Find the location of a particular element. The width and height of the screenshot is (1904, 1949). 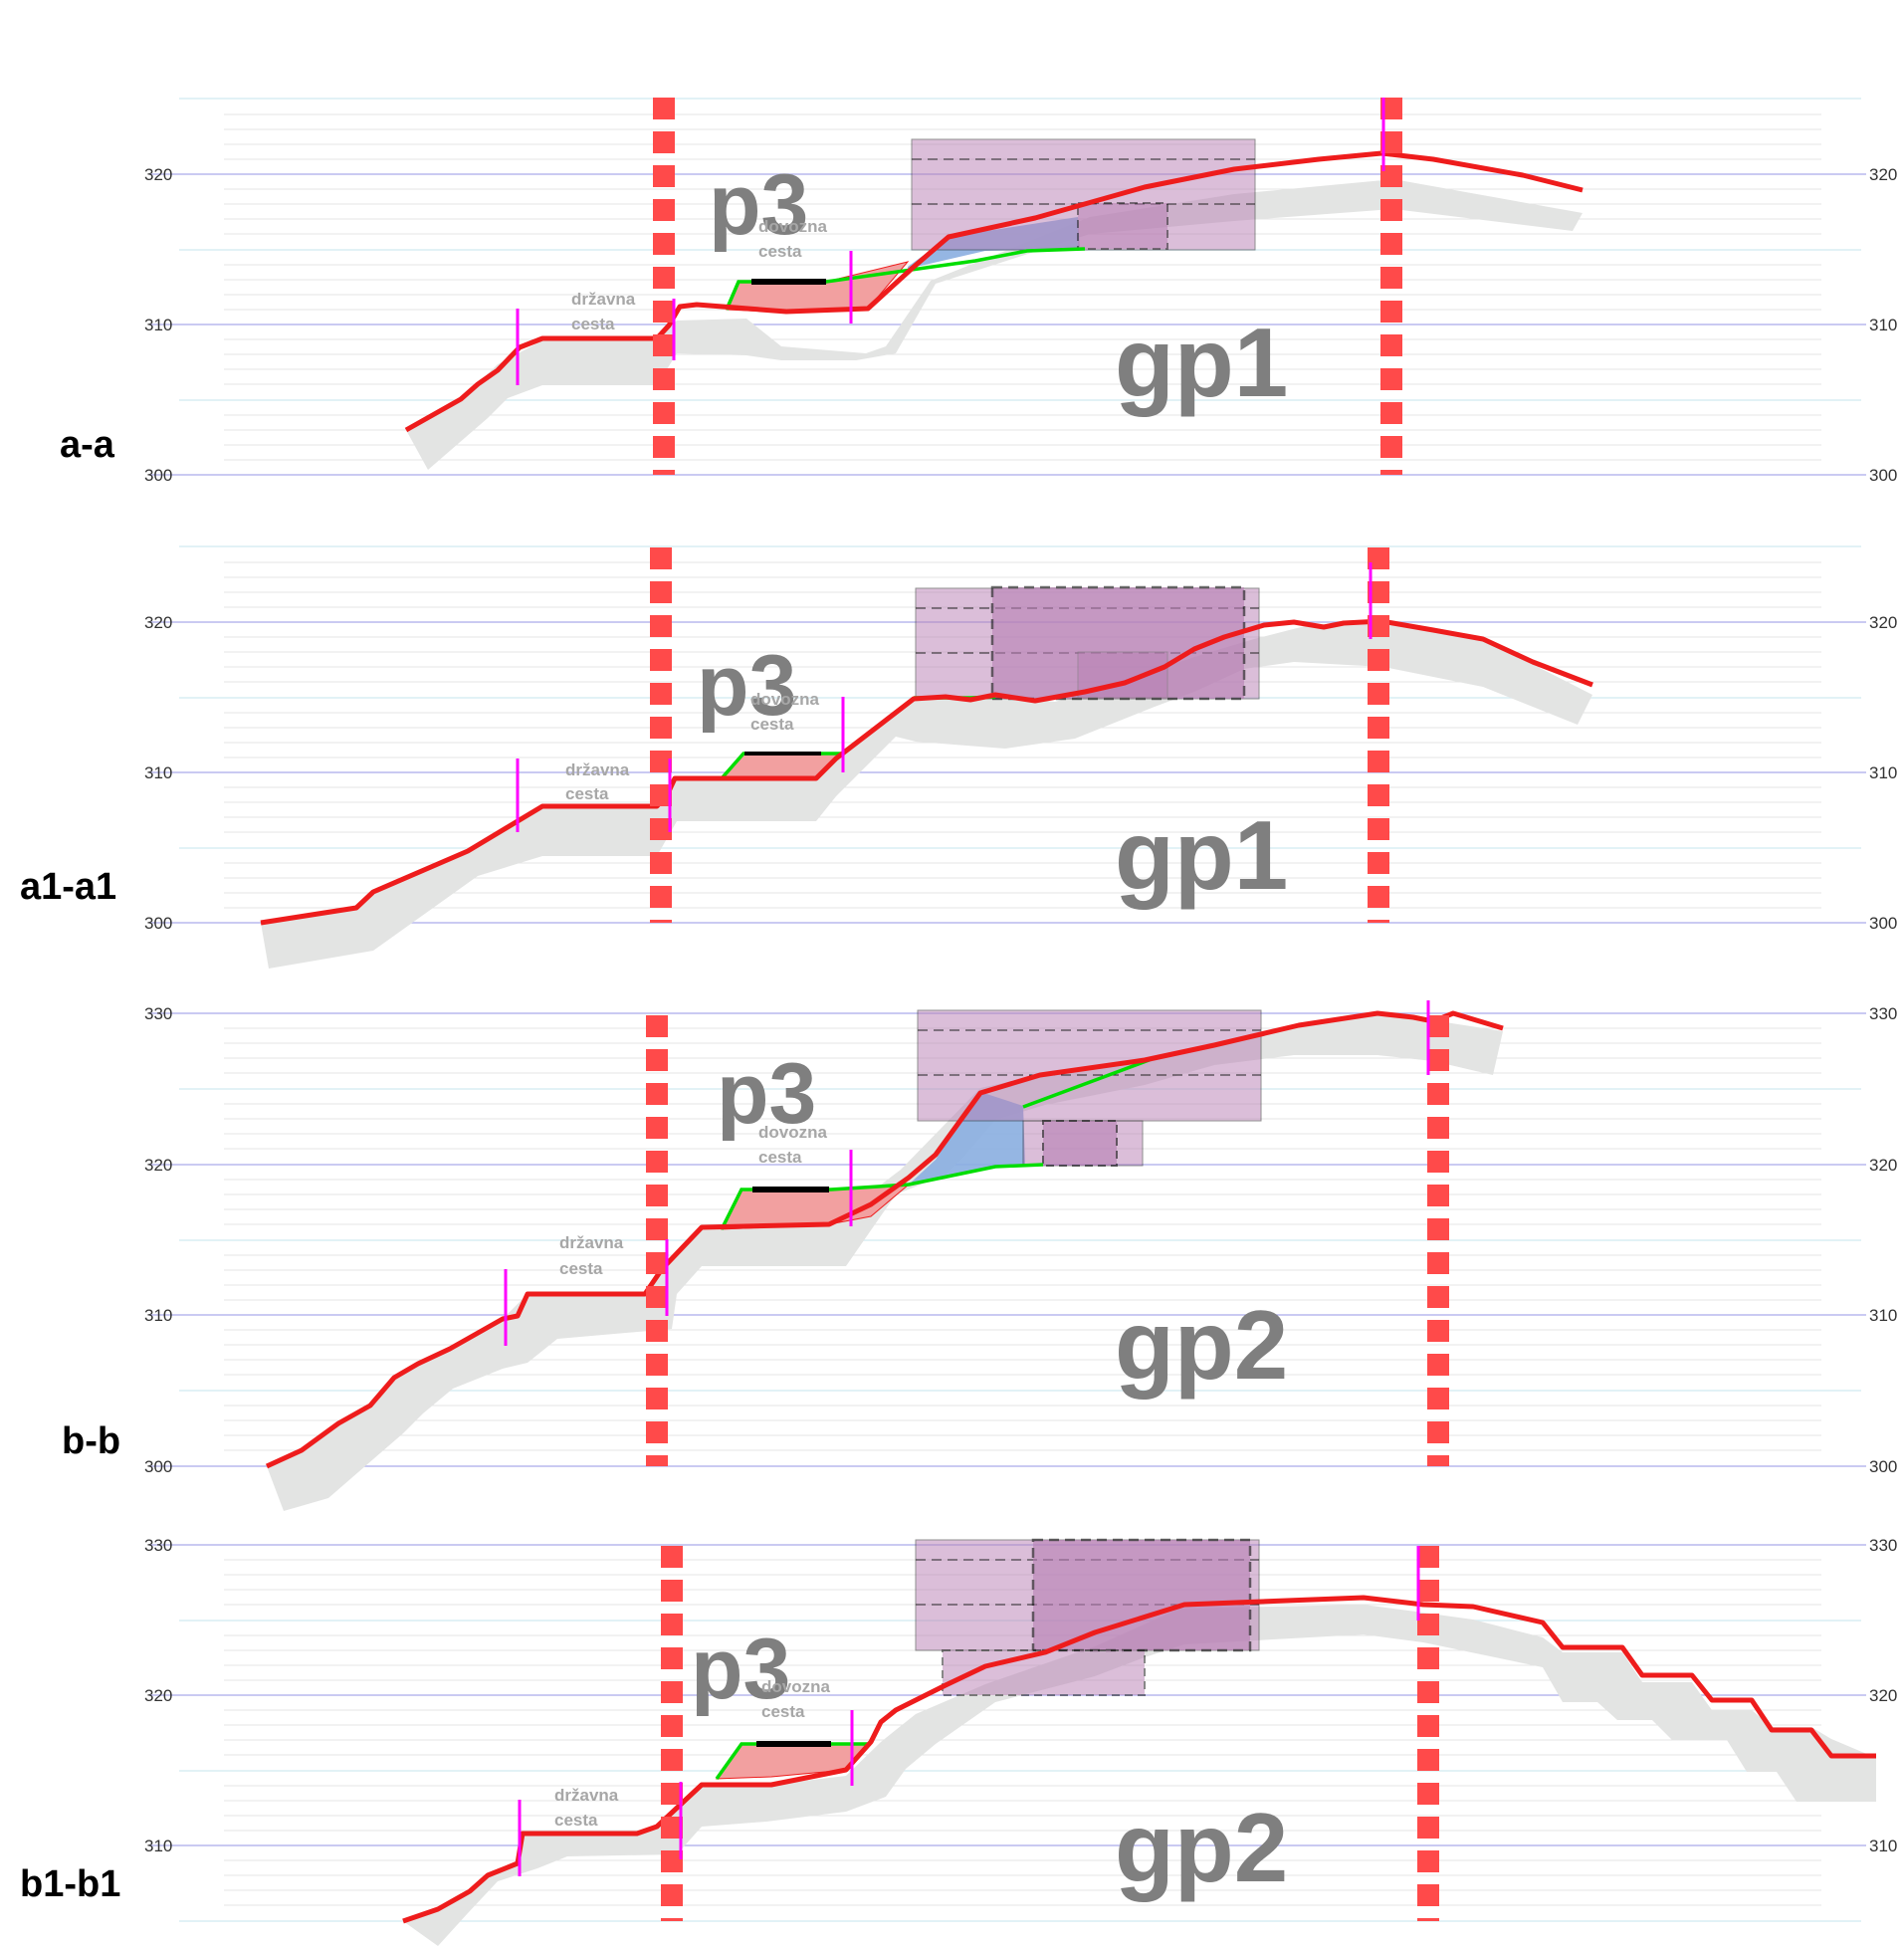

section-name: a1-a1 is located at coordinates (68, 887).